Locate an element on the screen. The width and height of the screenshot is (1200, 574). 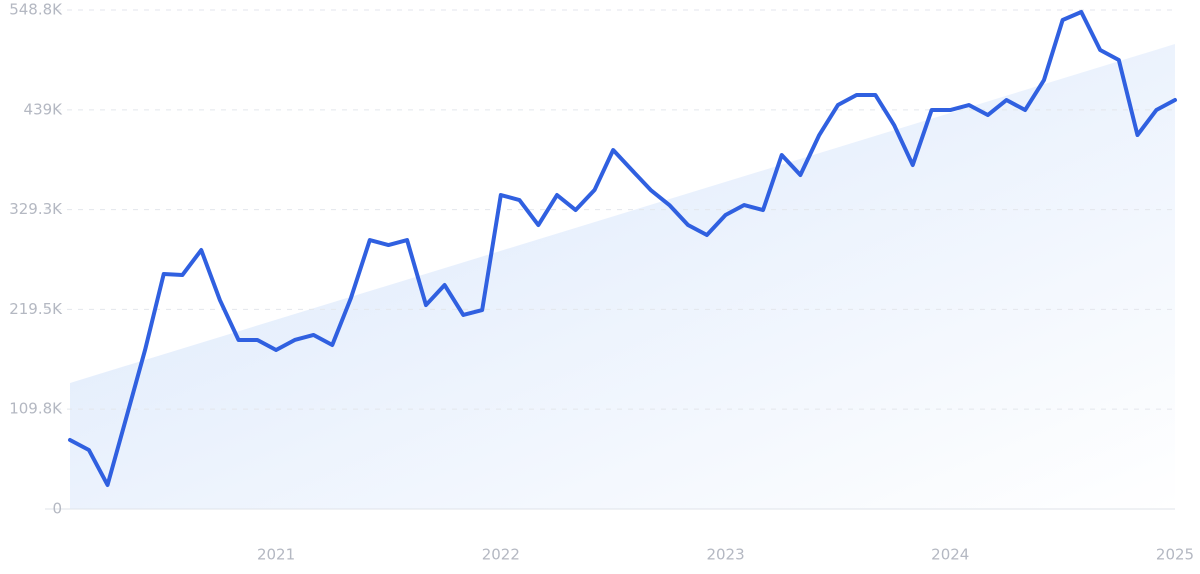
y-tick-label: 219.5K is located at coordinates (36, 309).